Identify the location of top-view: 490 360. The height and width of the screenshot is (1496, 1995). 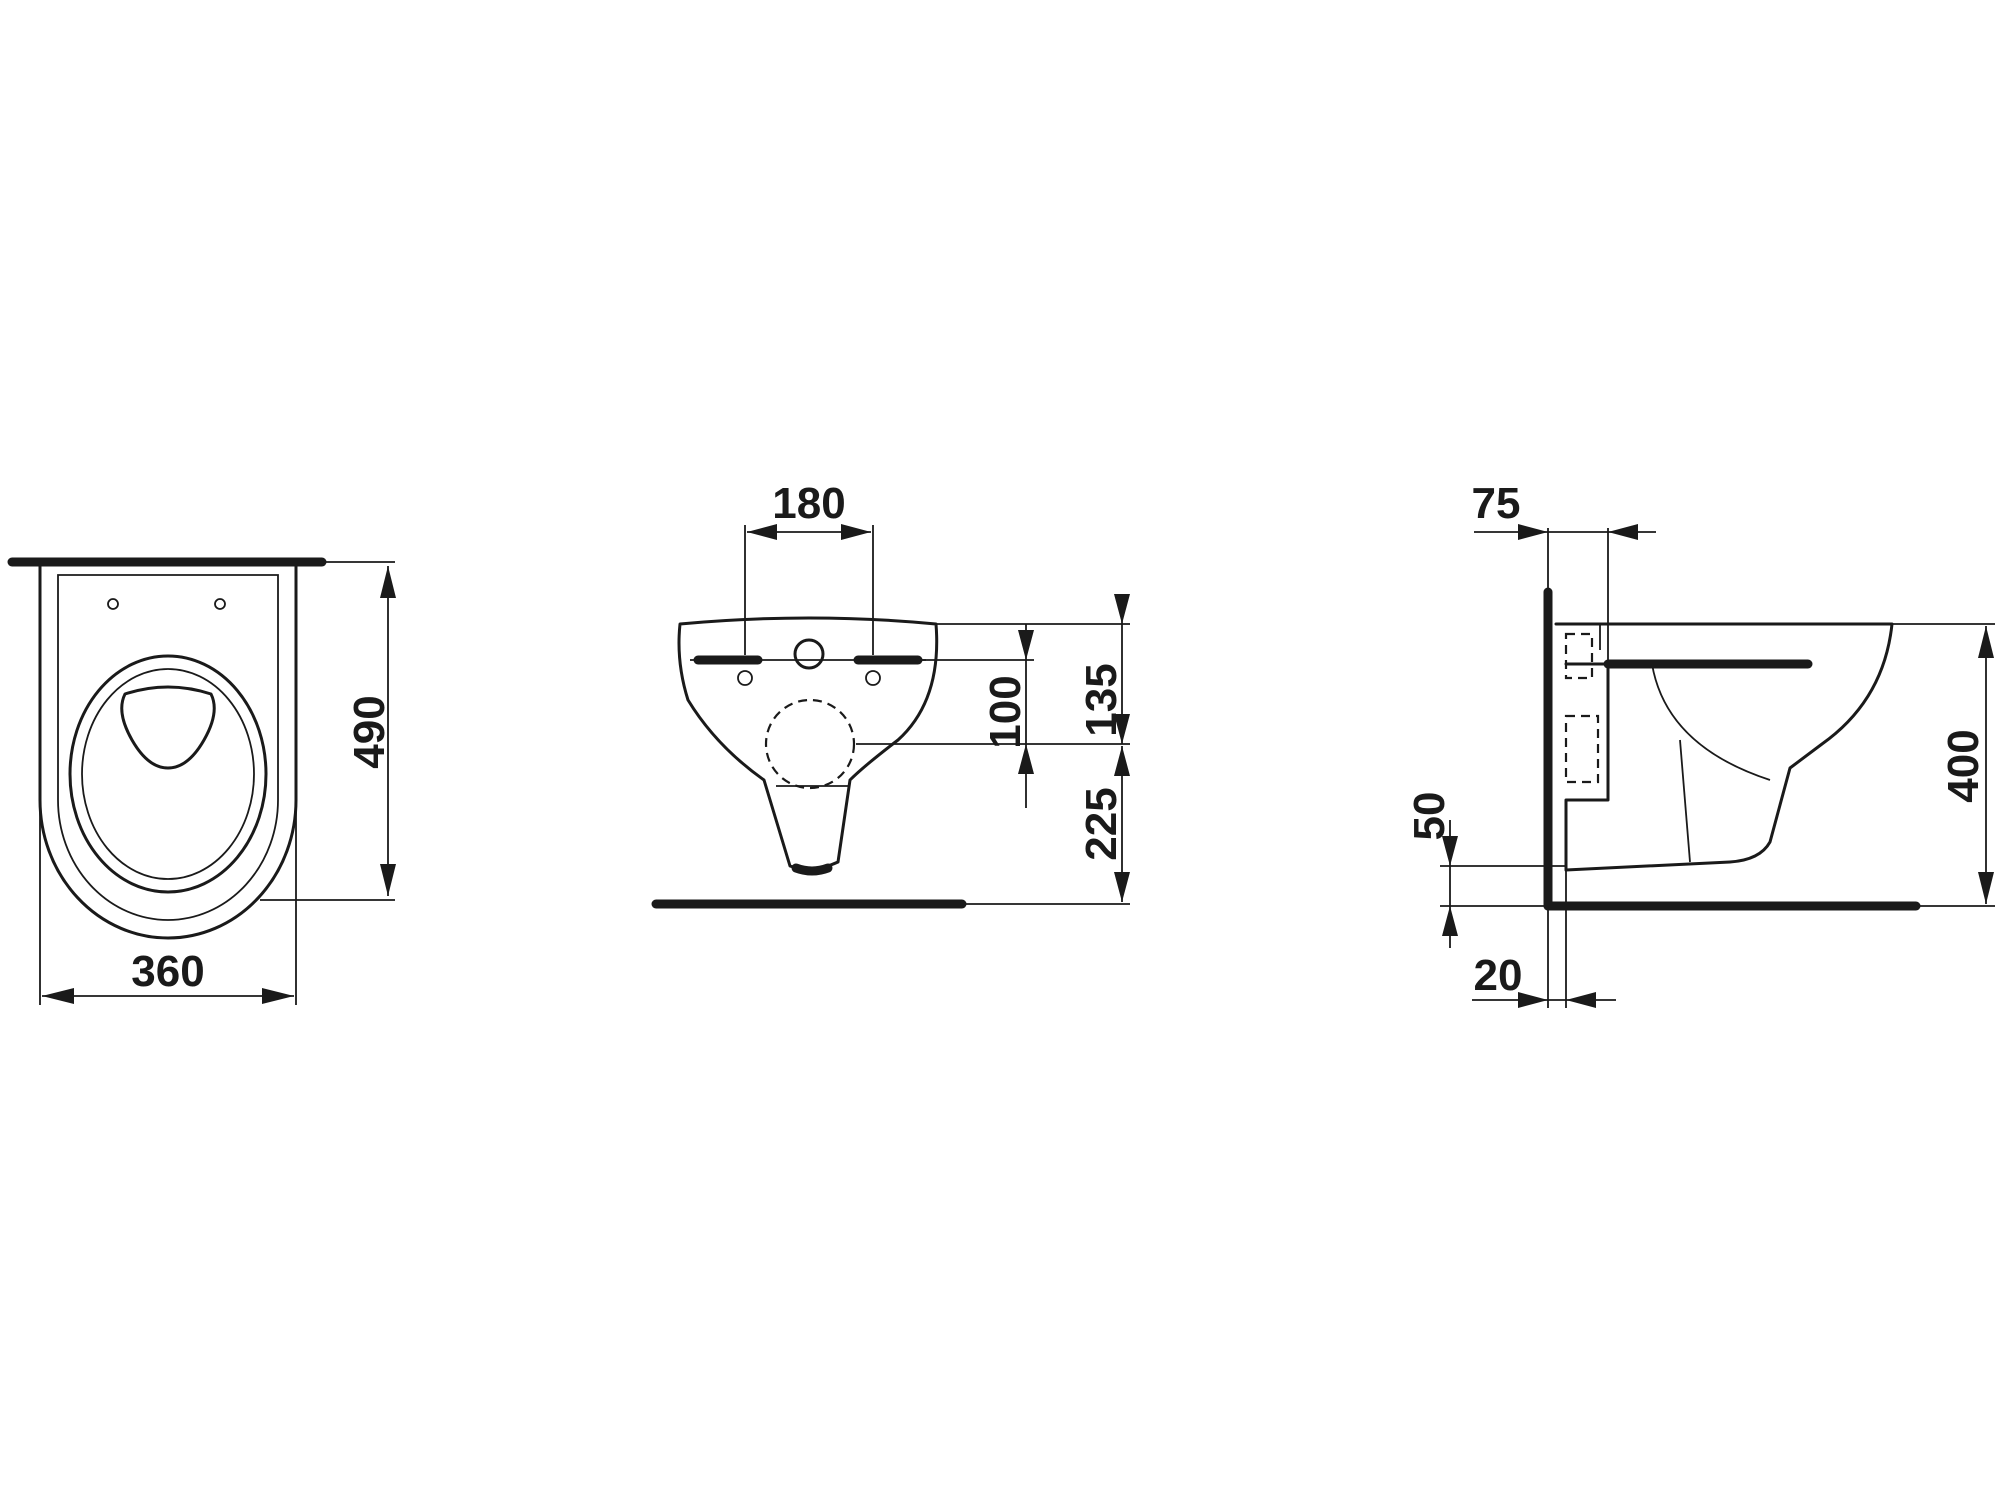
(201, 781).